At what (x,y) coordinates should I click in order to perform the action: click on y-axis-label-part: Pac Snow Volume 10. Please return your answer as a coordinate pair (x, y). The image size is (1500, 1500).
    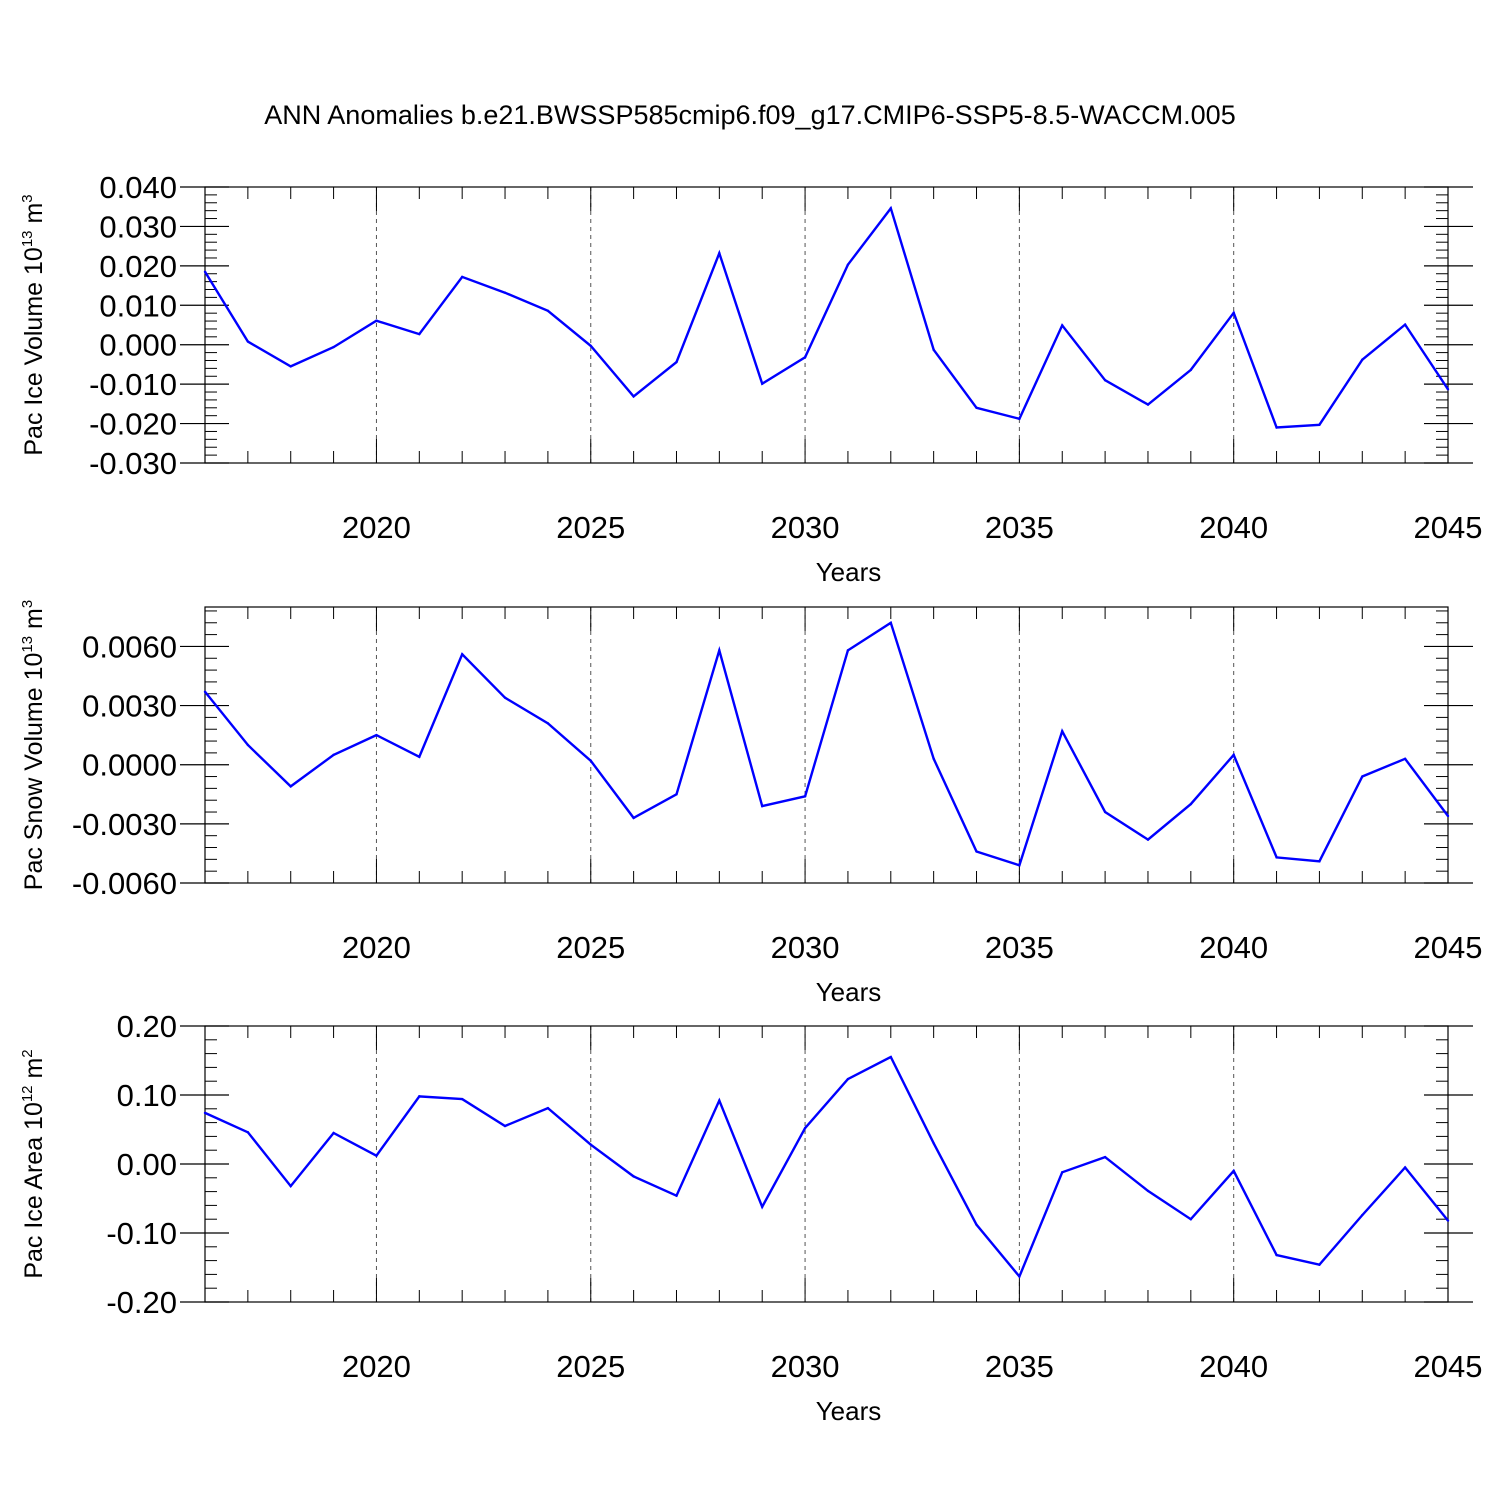
    Looking at the image, I should click on (34, 772).